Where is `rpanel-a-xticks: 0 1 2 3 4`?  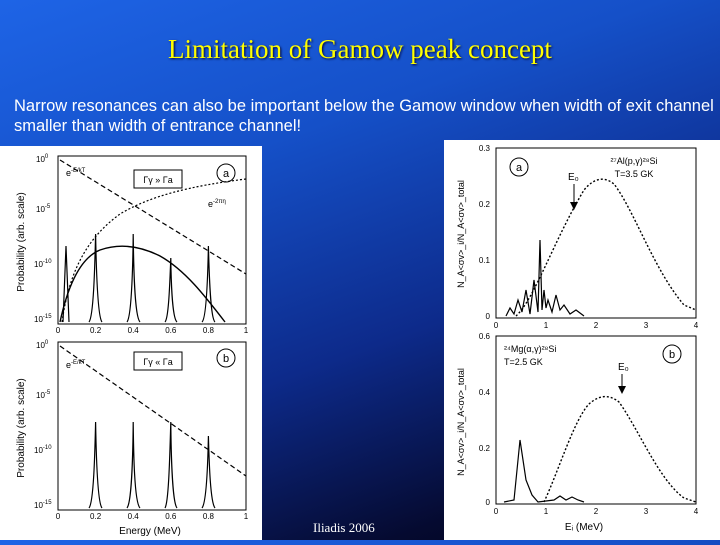 rpanel-a-xticks: 0 1 2 3 4 is located at coordinates (596, 325).